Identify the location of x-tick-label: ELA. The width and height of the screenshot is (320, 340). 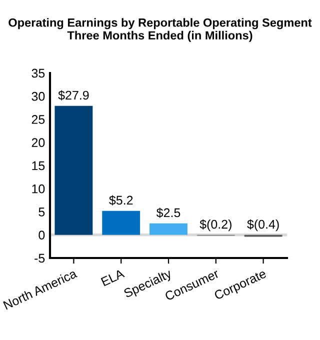
(112, 277).